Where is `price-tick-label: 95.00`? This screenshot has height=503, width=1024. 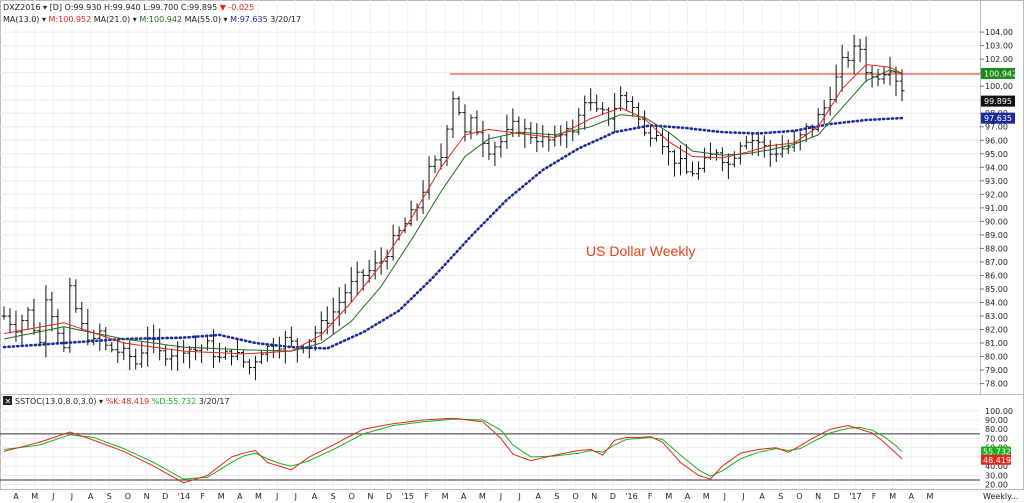 price-tick-label: 95.00 is located at coordinates (996, 154).